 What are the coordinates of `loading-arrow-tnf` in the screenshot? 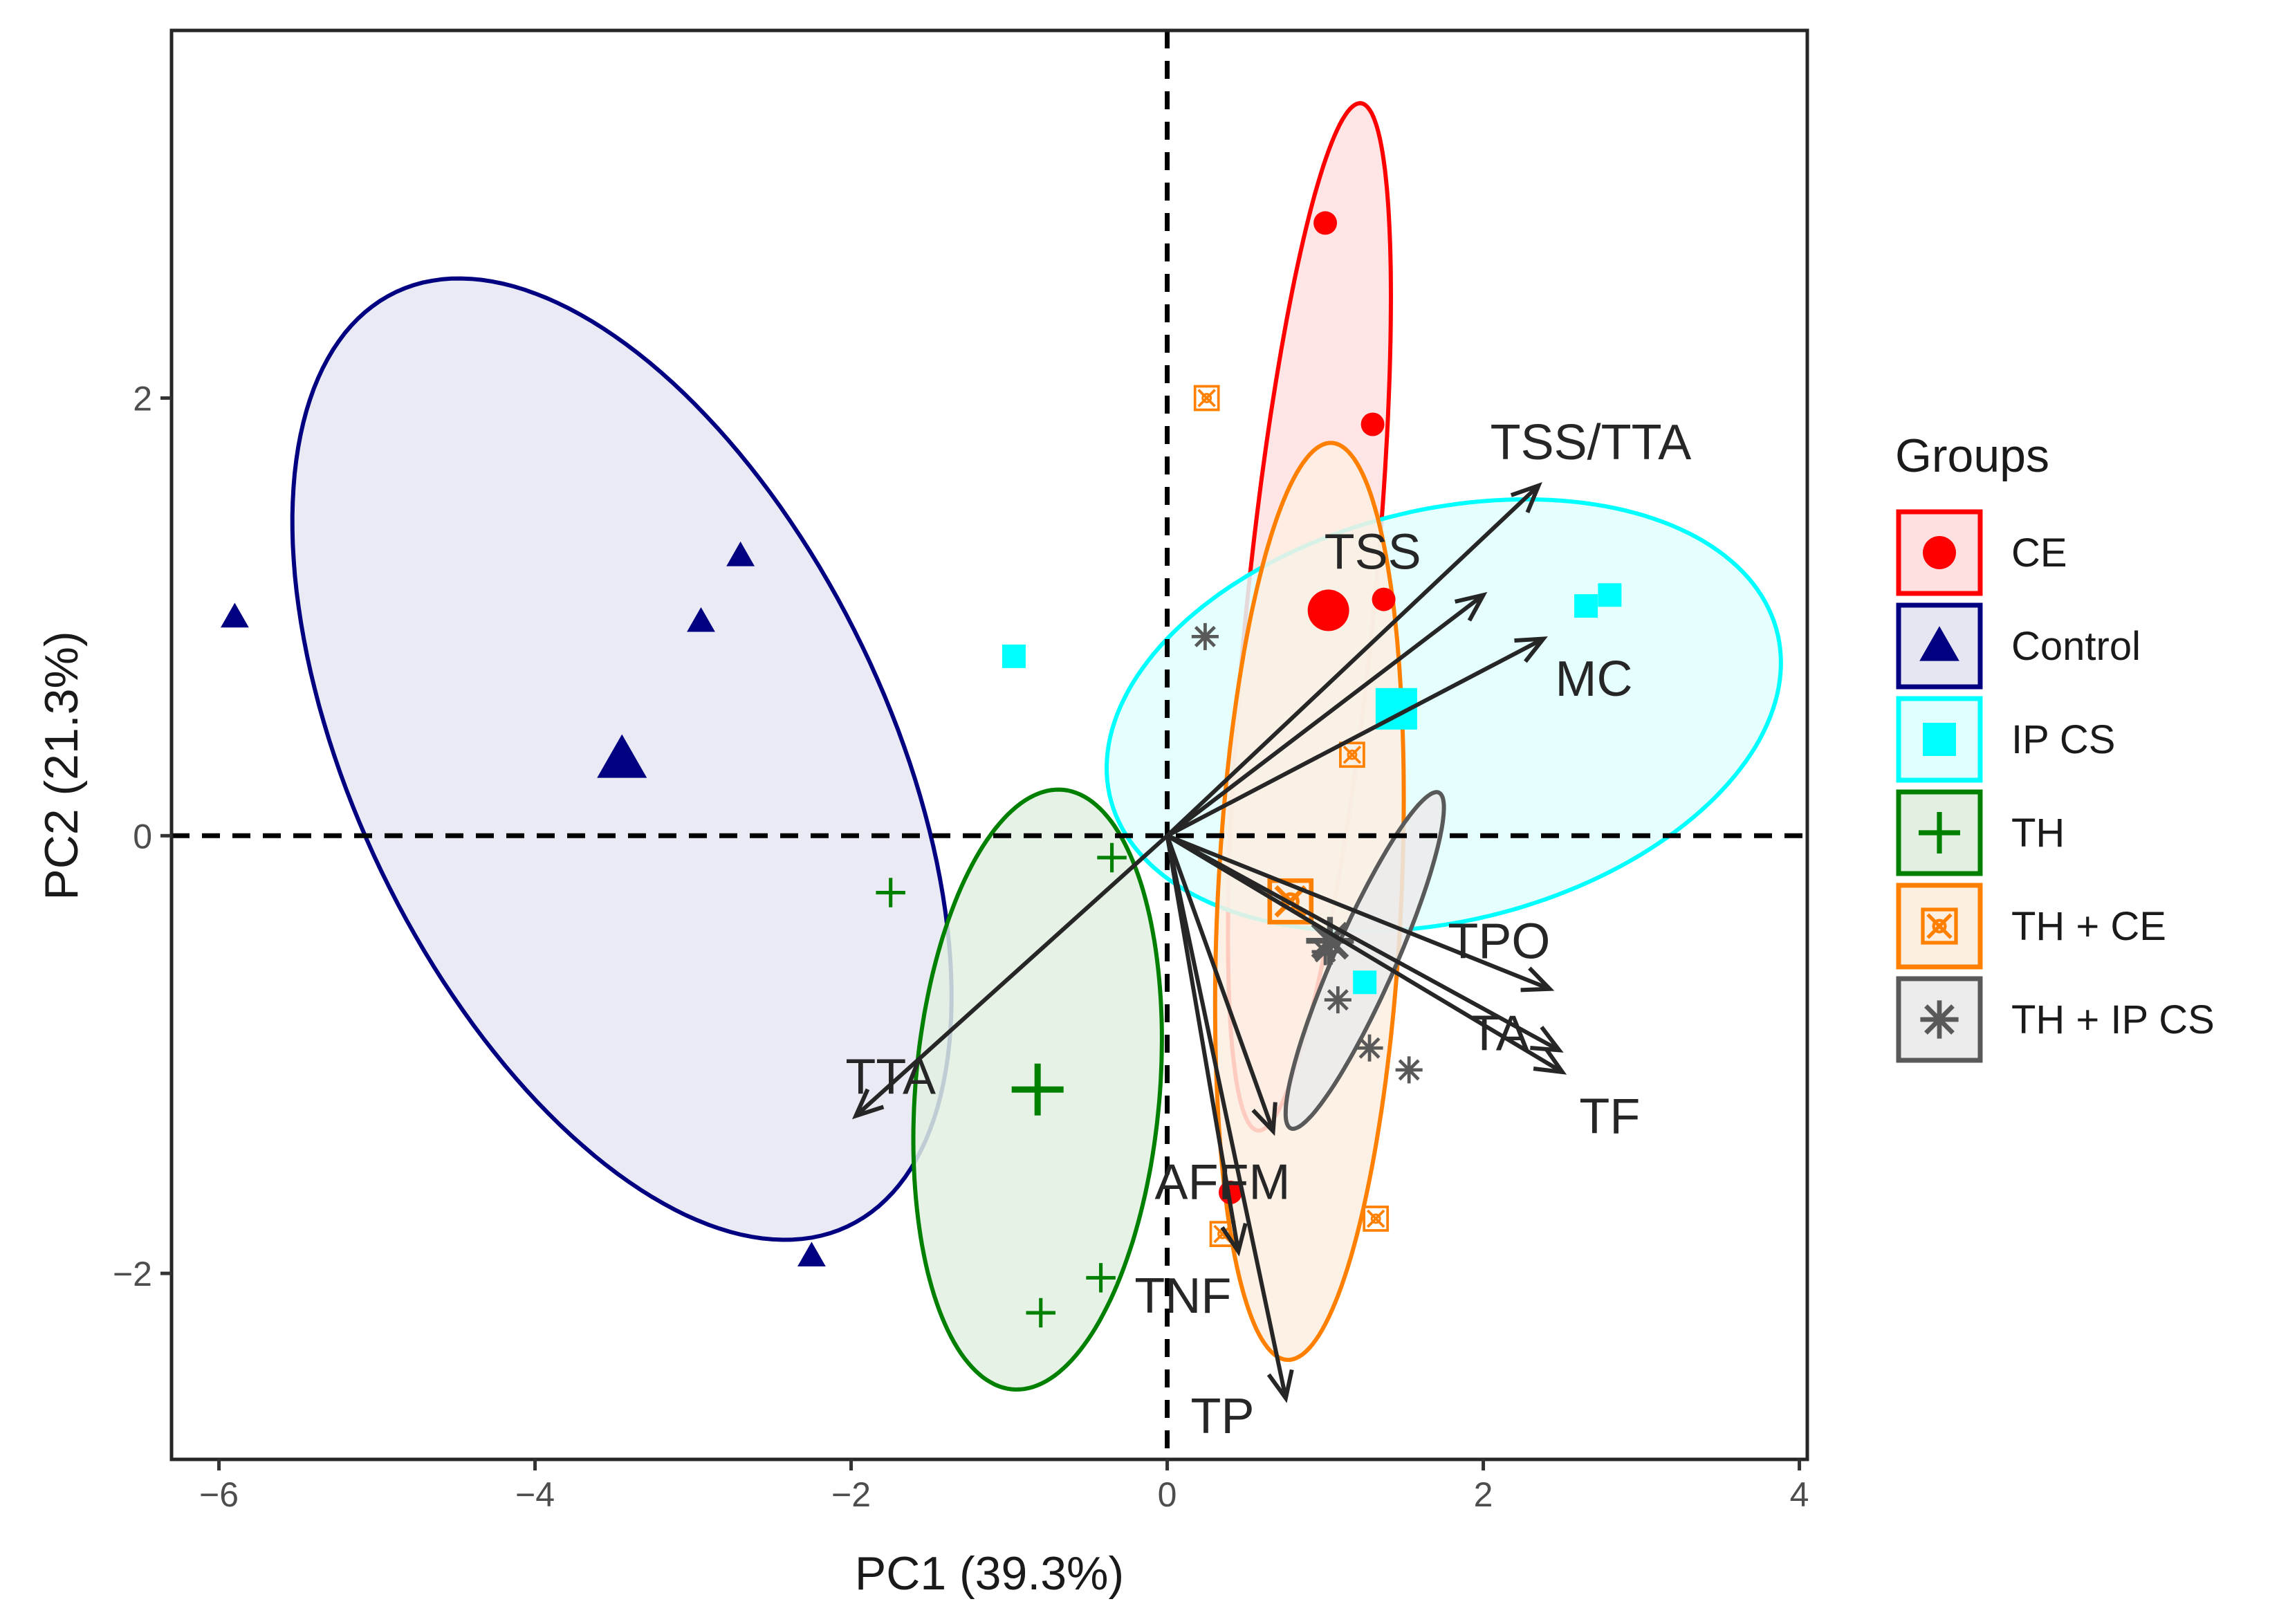 It's located at (1203, 1043).